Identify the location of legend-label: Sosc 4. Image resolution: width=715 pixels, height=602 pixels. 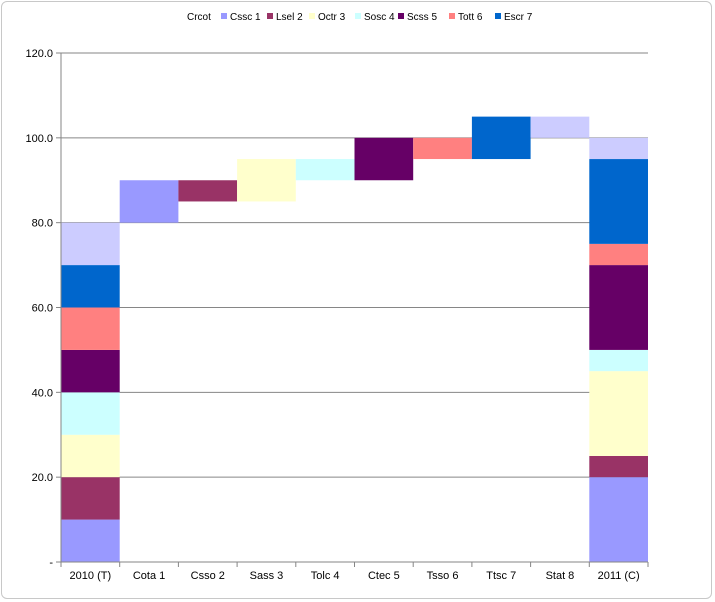
(379, 17).